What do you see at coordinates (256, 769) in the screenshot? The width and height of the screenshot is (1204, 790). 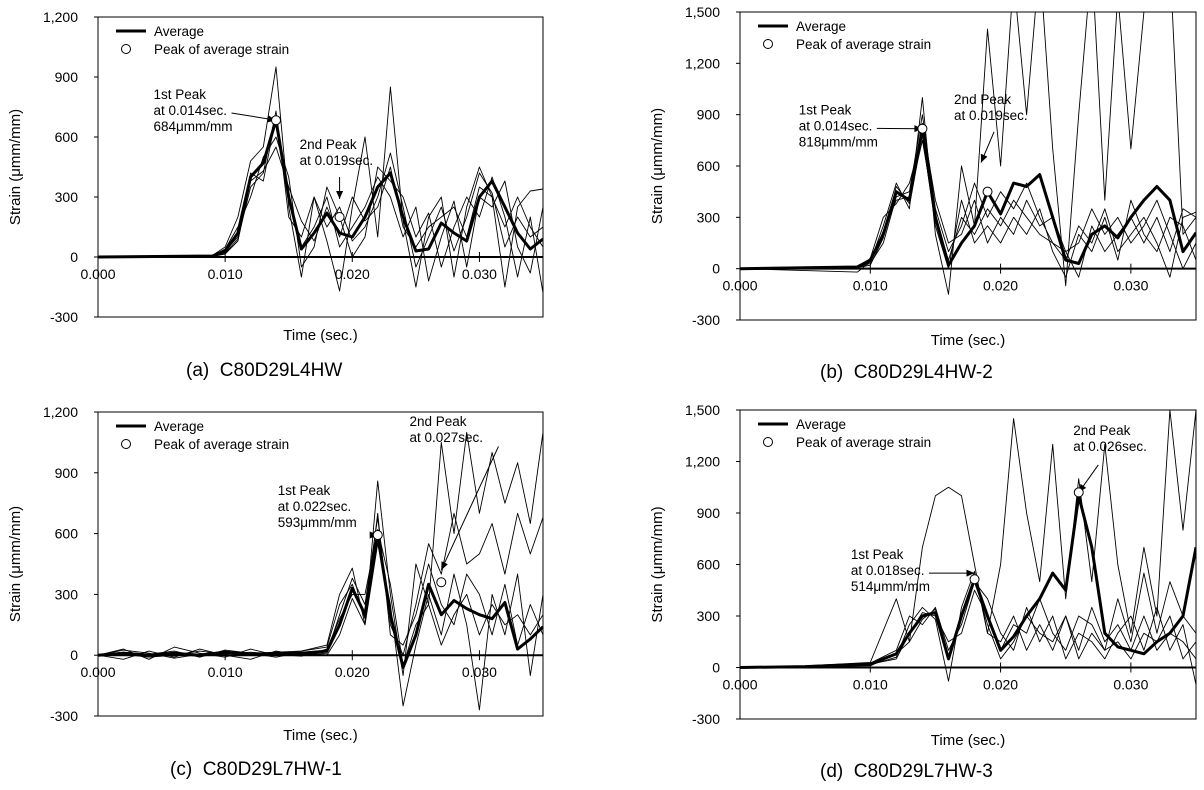 I see `chart-c-caption: (c) C80D29L7HW-1` at bounding box center [256, 769].